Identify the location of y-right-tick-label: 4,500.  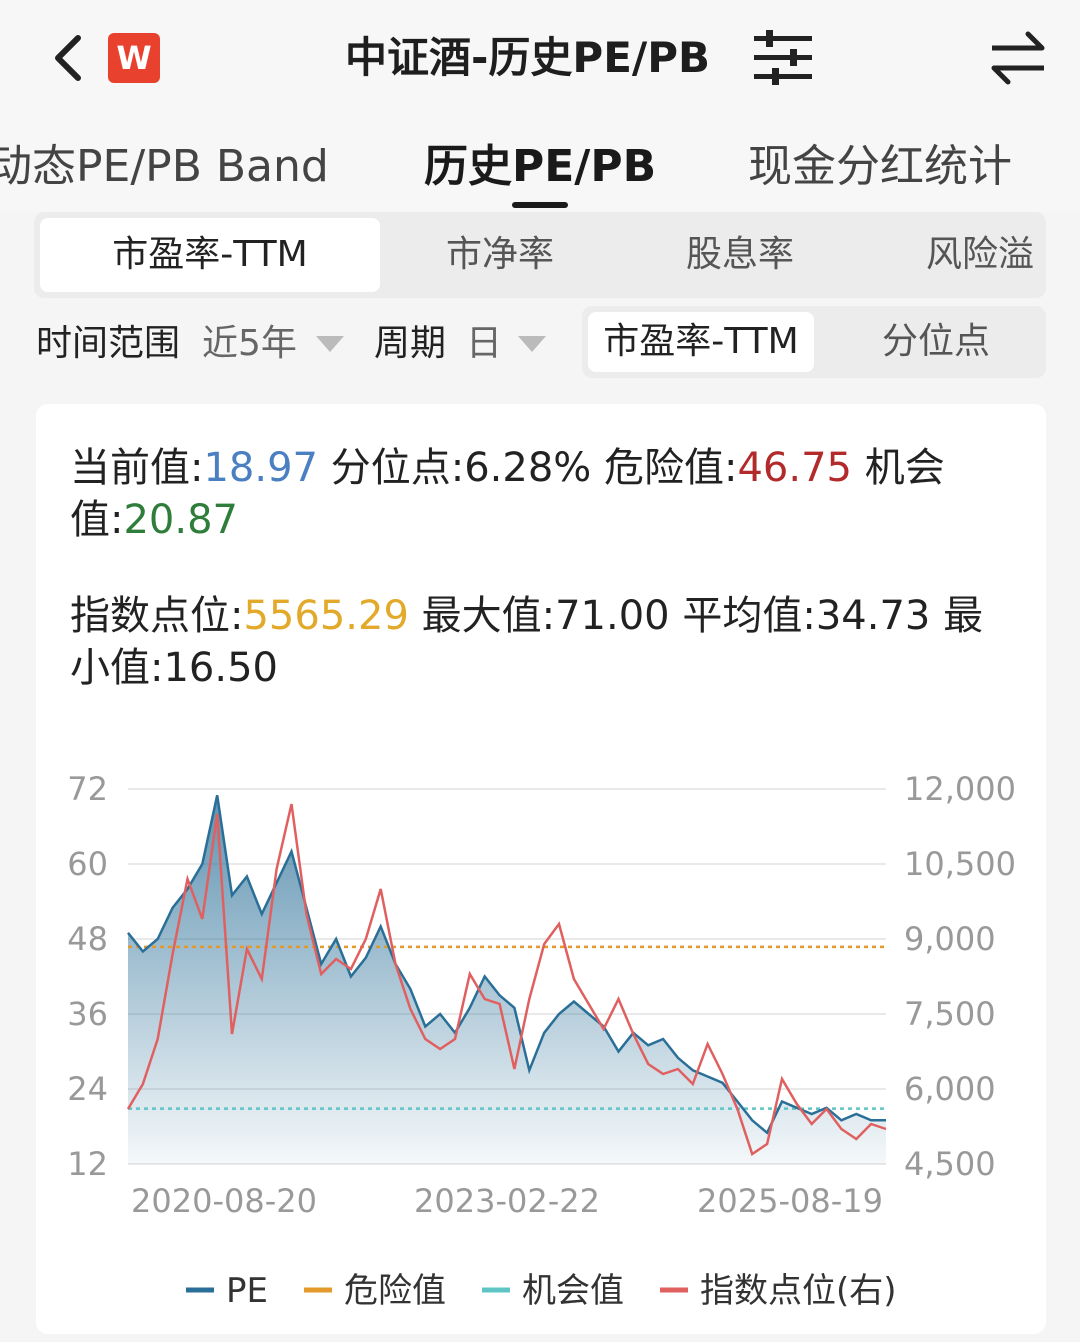
(950, 1164).